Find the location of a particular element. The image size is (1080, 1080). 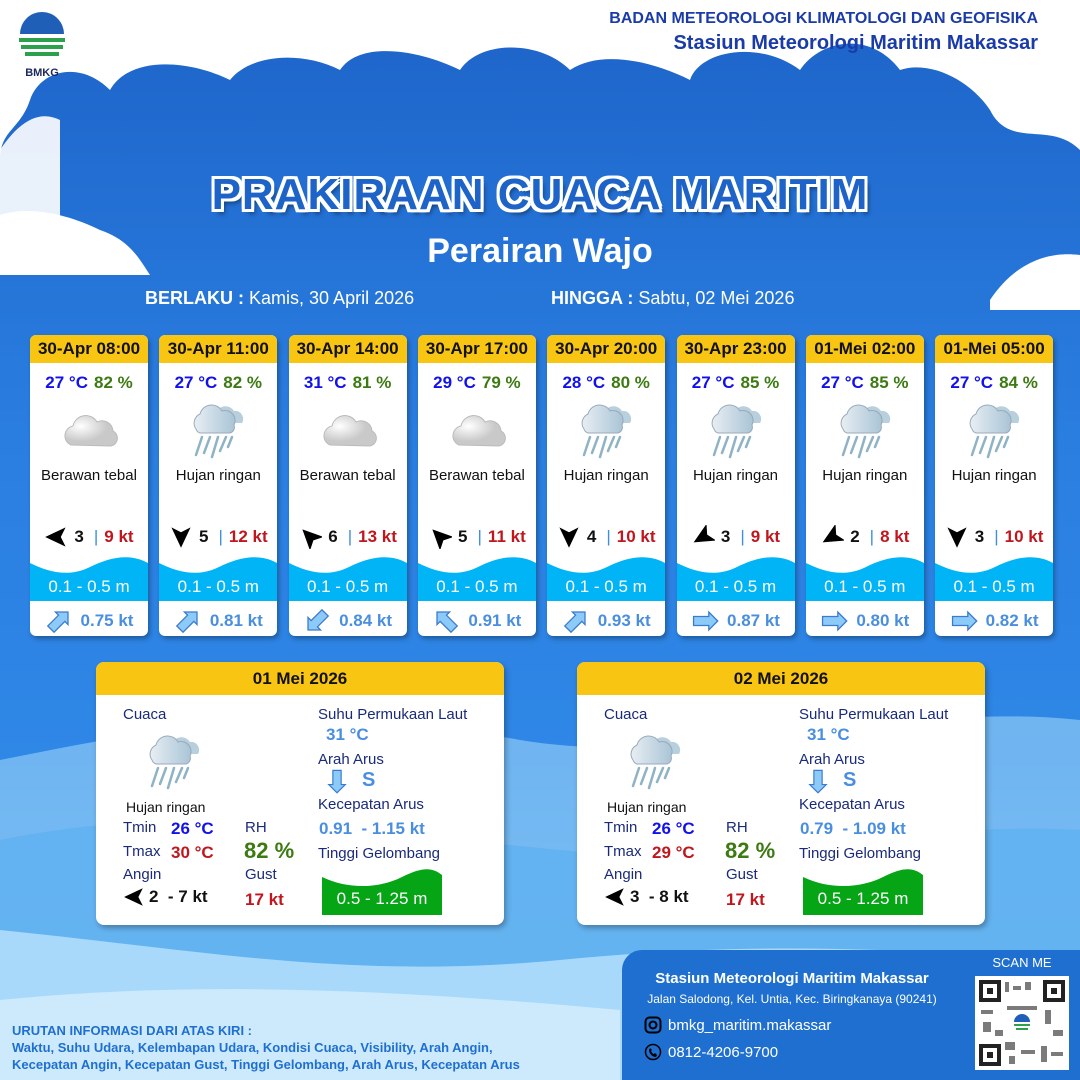

wind-label: Angin is located at coordinates (142, 874).